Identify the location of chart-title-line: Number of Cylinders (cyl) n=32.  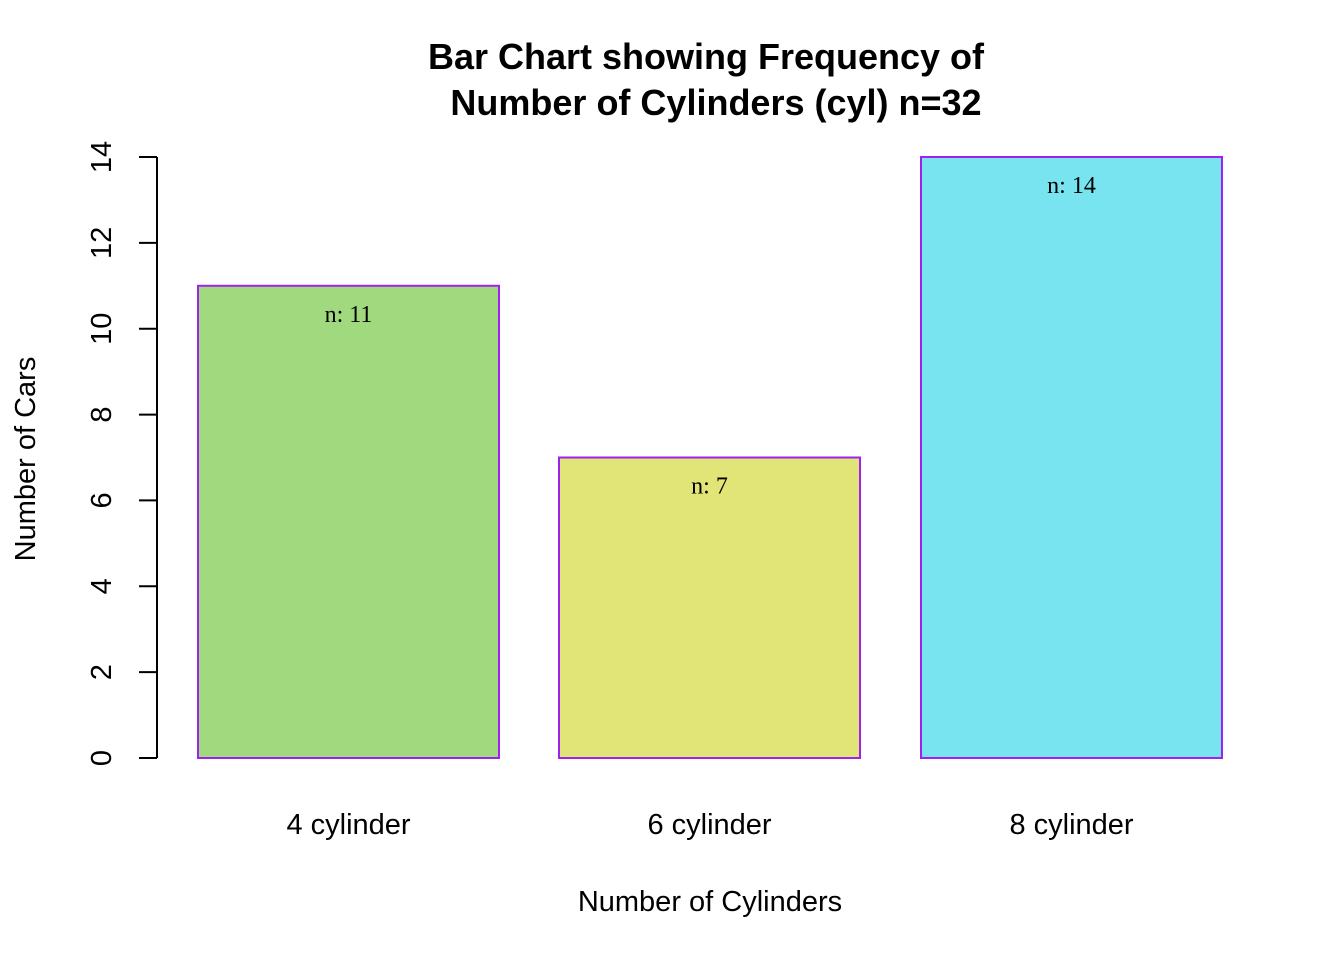
(715, 102).